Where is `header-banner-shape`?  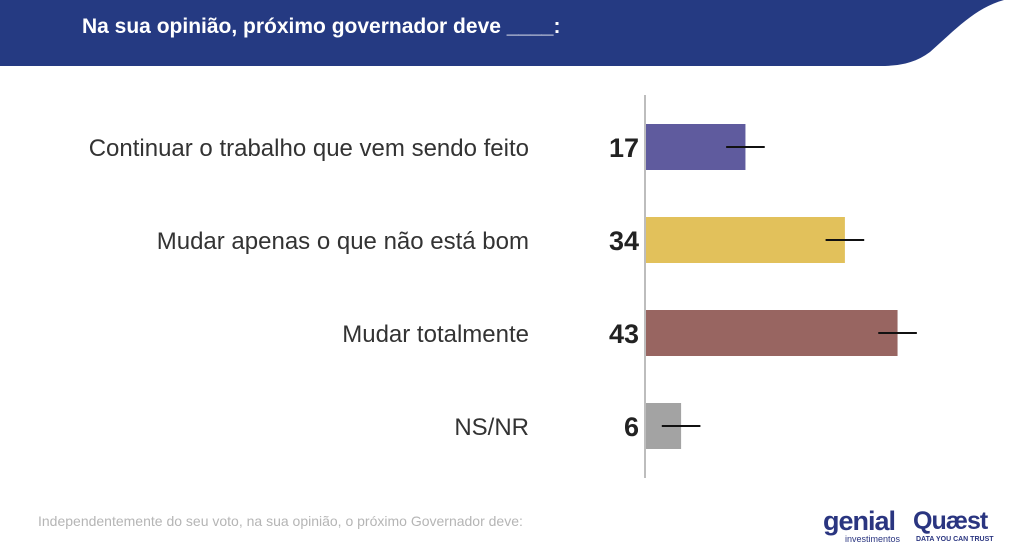
header-banner-shape is located at coordinates (502, 33).